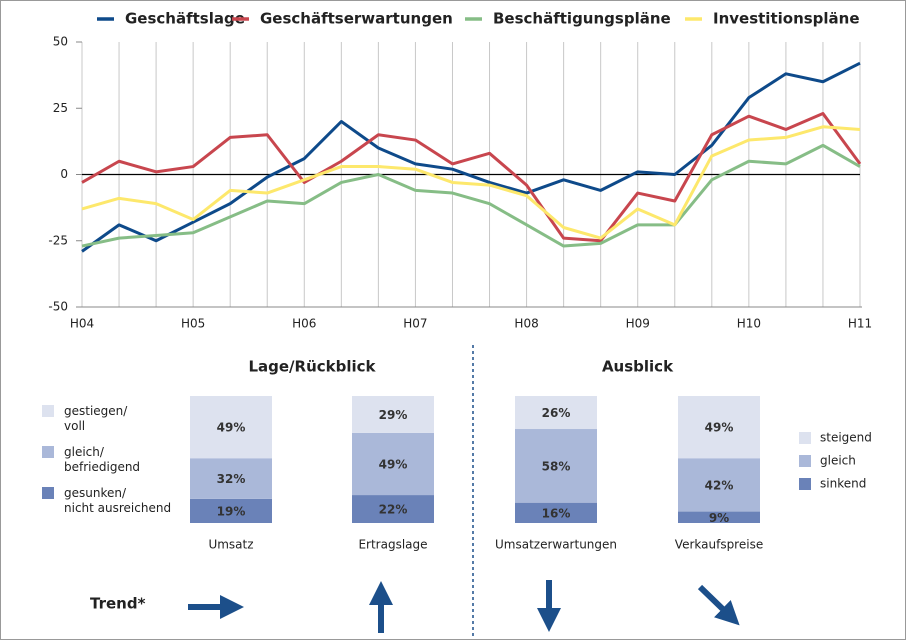  I want to click on category-label: Ertragslage, so click(392, 545).